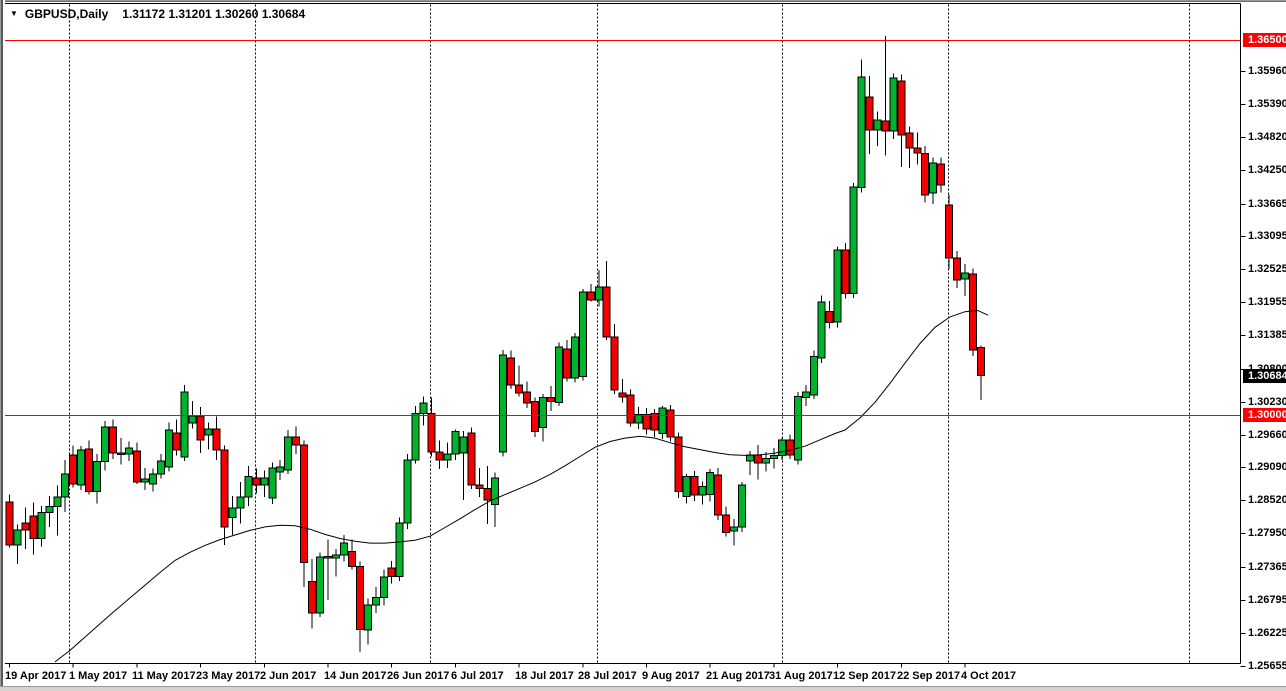  What do you see at coordinates (1264, 40) in the screenshot?
I see `hline-price-badge-1-36500: 1.36500` at bounding box center [1264, 40].